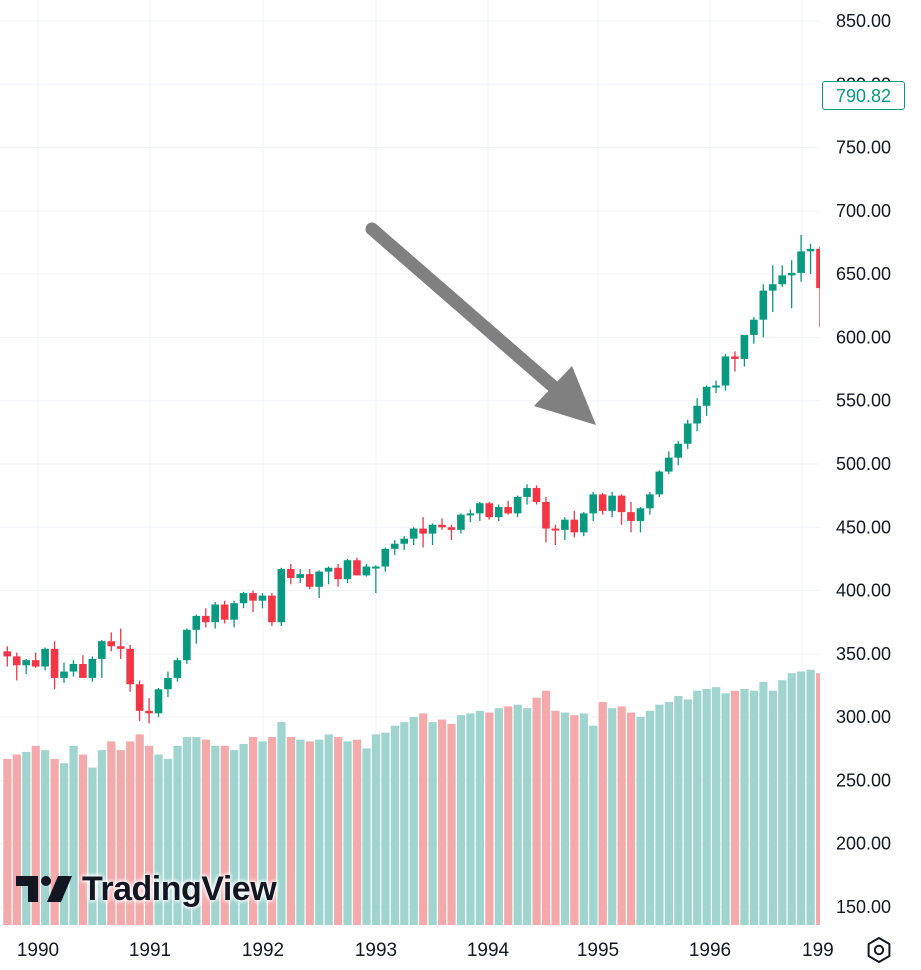  I want to click on price-tick-label: 200.00, so click(863, 844).